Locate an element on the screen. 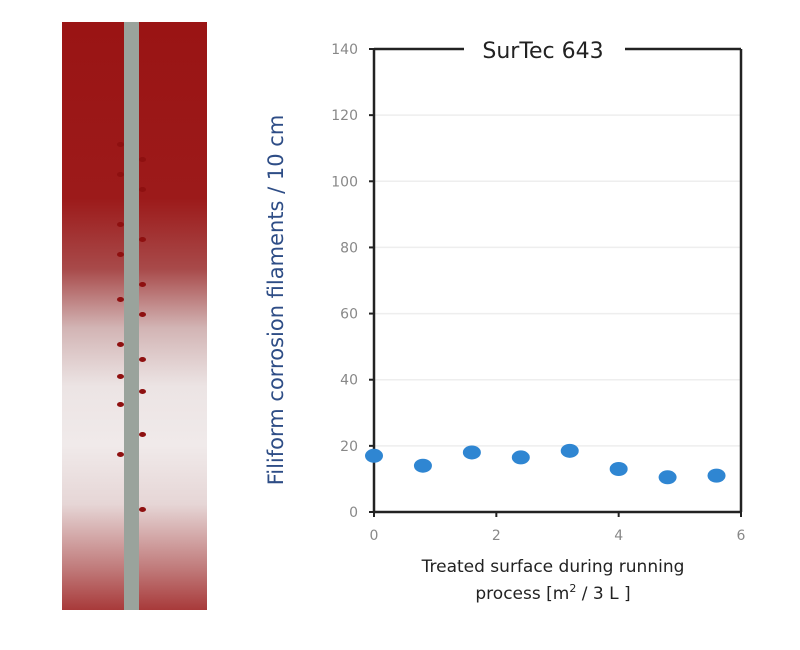 This screenshot has width=800, height=650. scribe-line is located at coordinates (131, 316).